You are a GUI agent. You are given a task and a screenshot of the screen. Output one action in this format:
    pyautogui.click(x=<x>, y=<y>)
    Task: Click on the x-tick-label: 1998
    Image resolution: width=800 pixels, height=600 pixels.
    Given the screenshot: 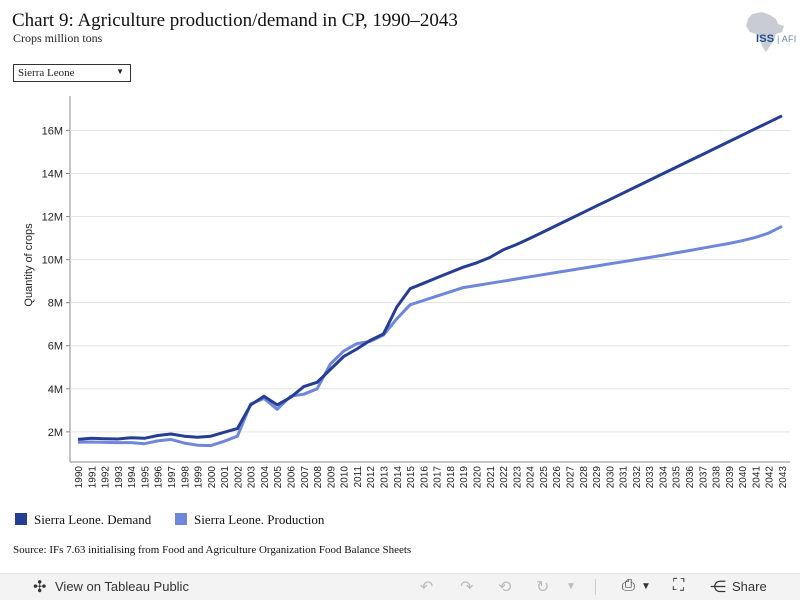 What is the action you would take?
    pyautogui.click(x=185, y=477)
    